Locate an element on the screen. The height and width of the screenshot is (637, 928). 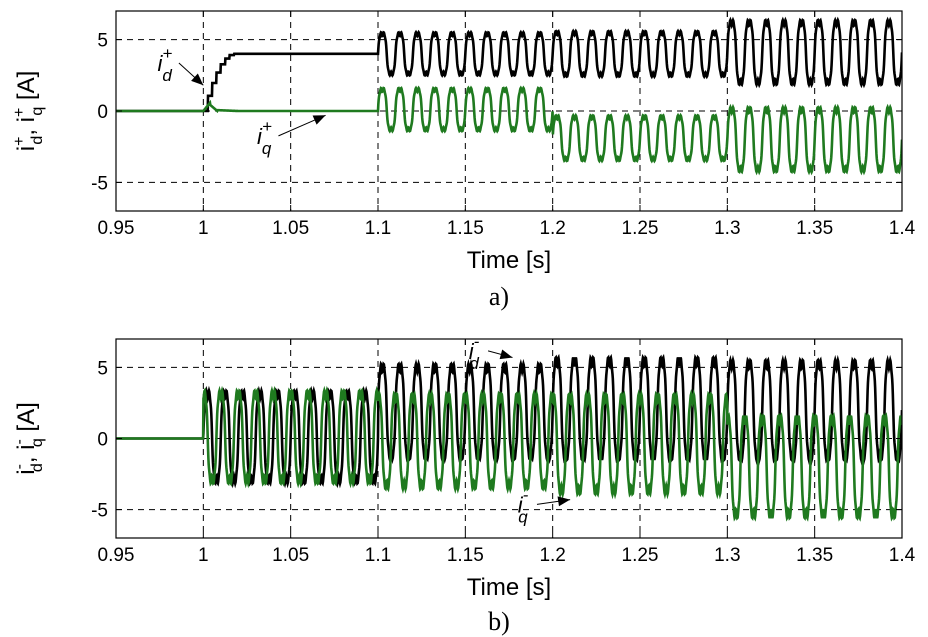
panel-caption: a) is located at coordinates (499, 296).